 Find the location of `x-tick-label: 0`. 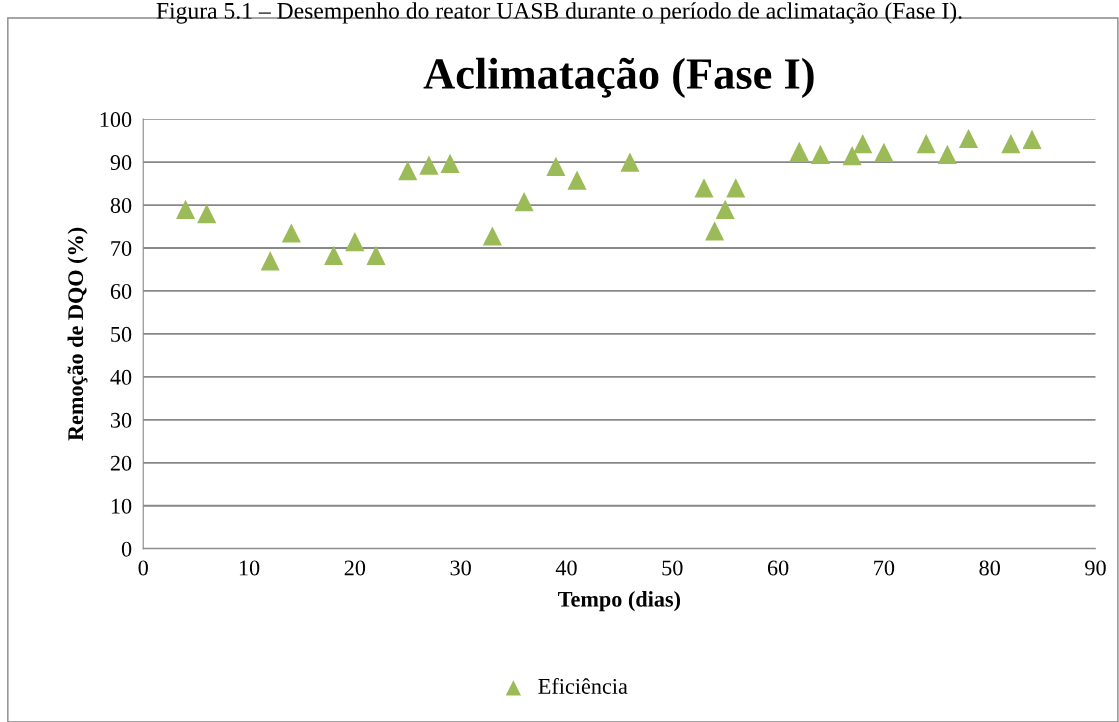

x-tick-label: 0 is located at coordinates (143, 568).